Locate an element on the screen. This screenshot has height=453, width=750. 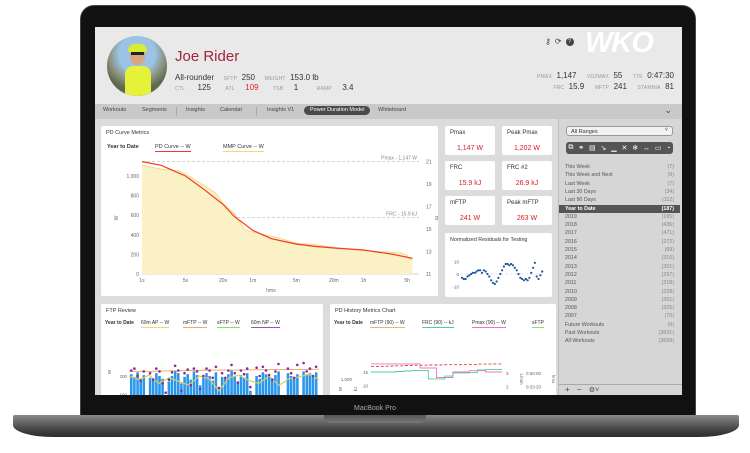
legend-item: sFTP is located at coordinates (538, 324).